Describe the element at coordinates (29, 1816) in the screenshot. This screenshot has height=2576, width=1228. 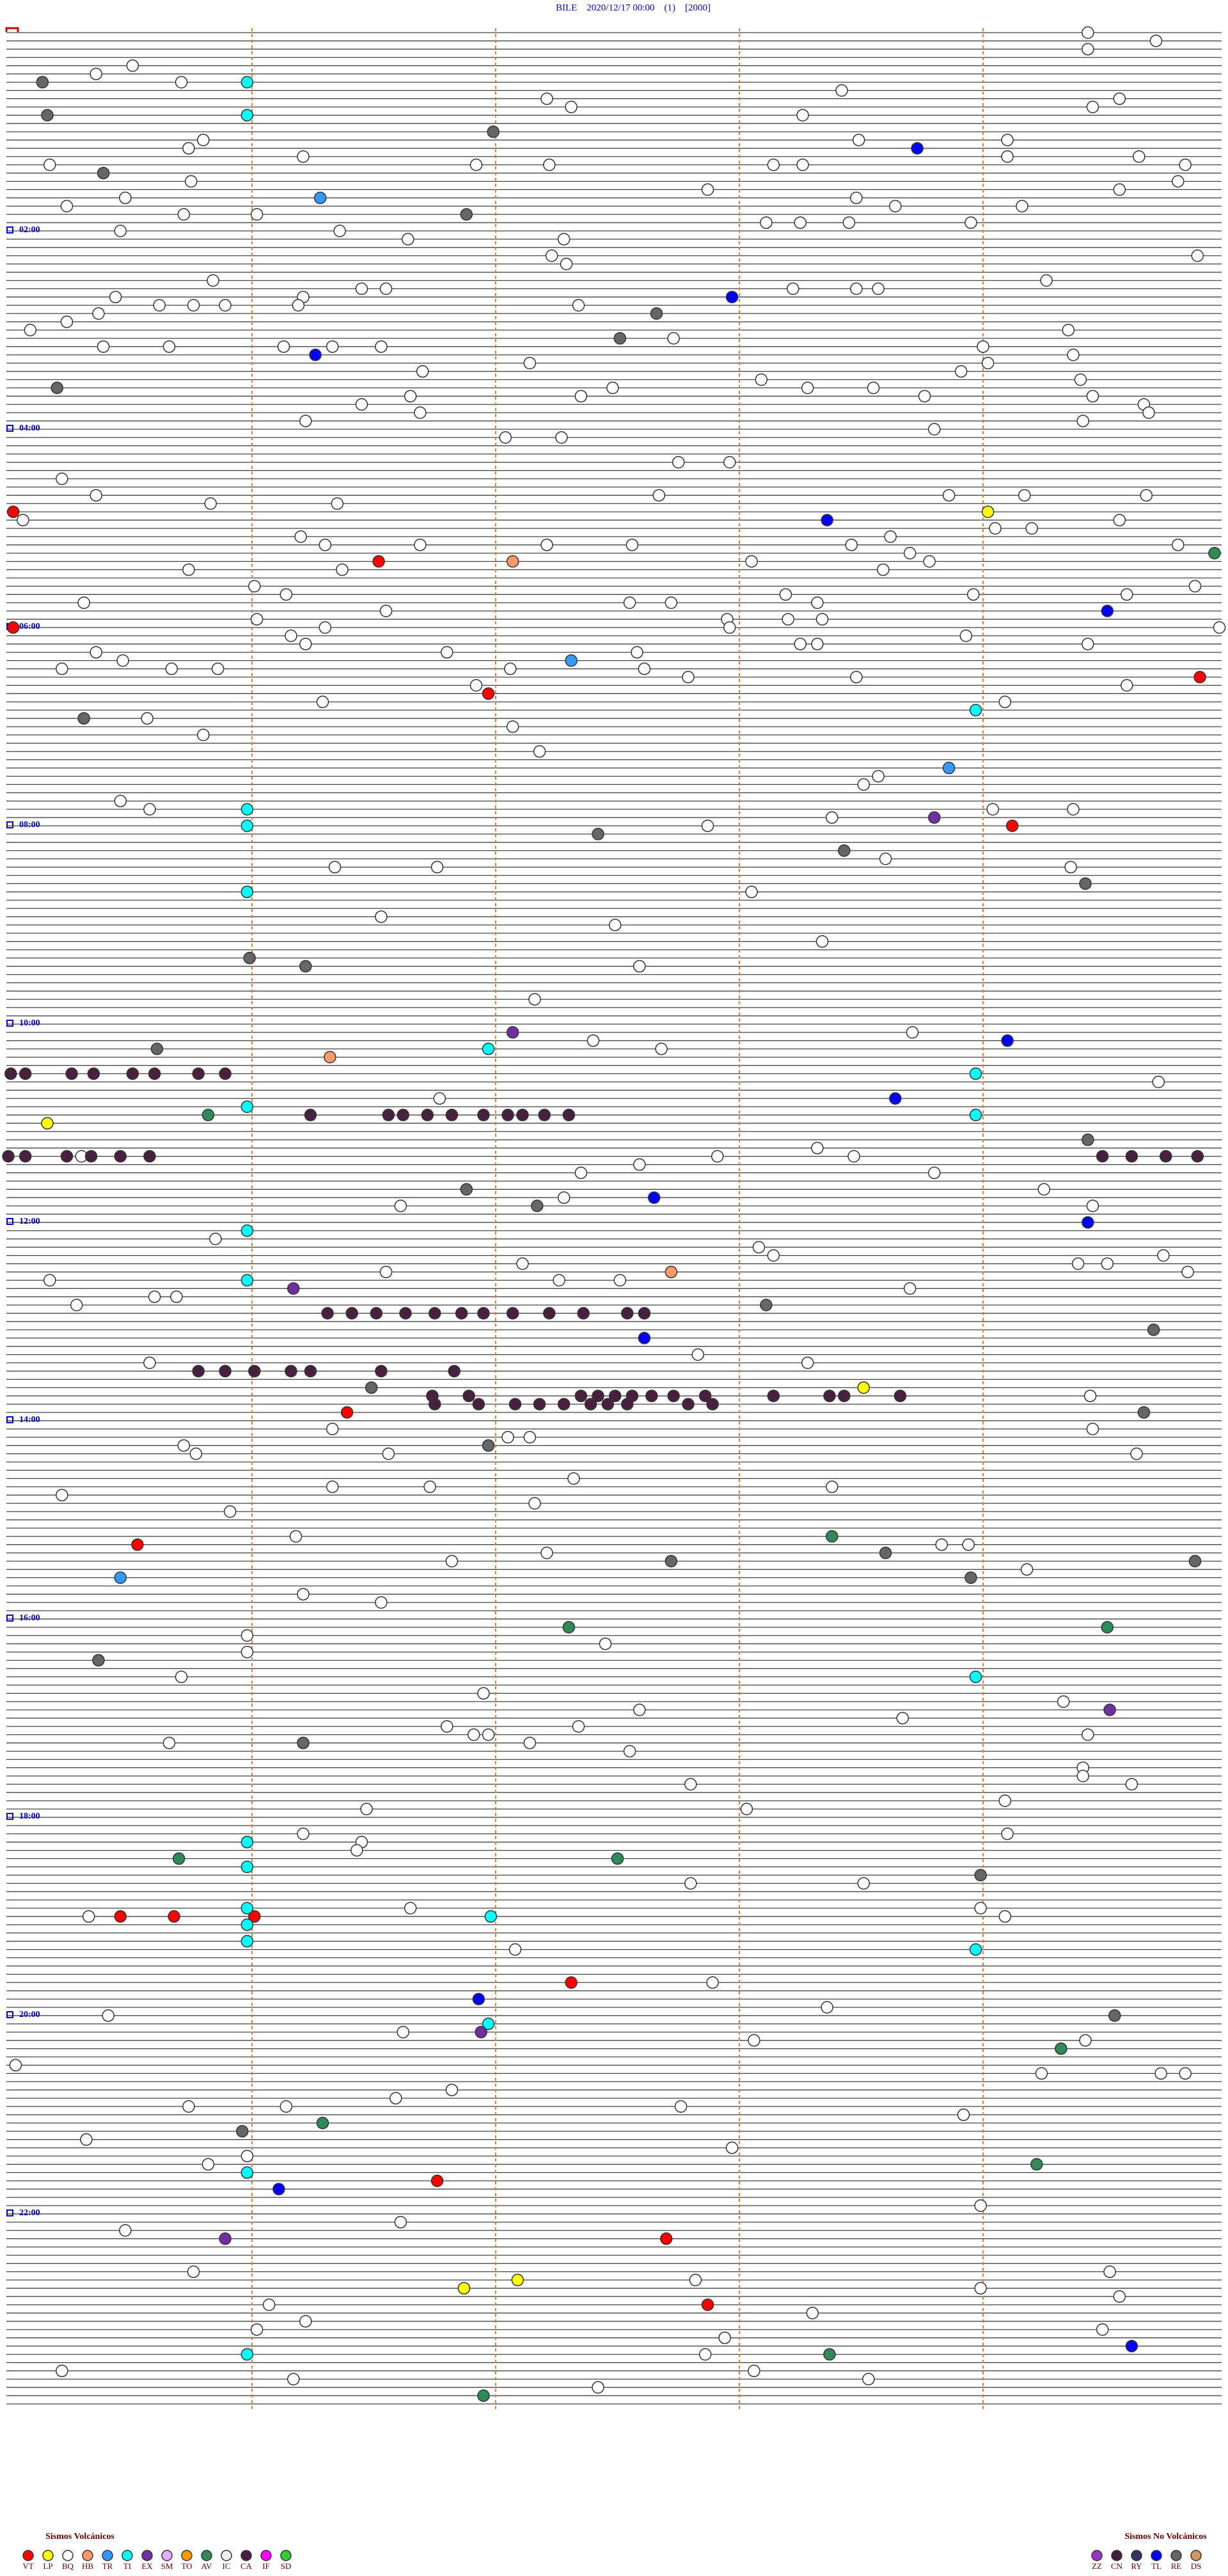
I see `hour-label: 18:00` at that location.